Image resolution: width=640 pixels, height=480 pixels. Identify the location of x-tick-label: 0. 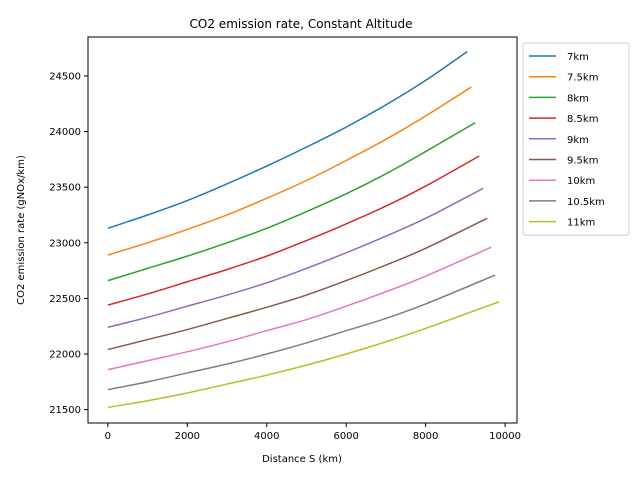
(108, 436).